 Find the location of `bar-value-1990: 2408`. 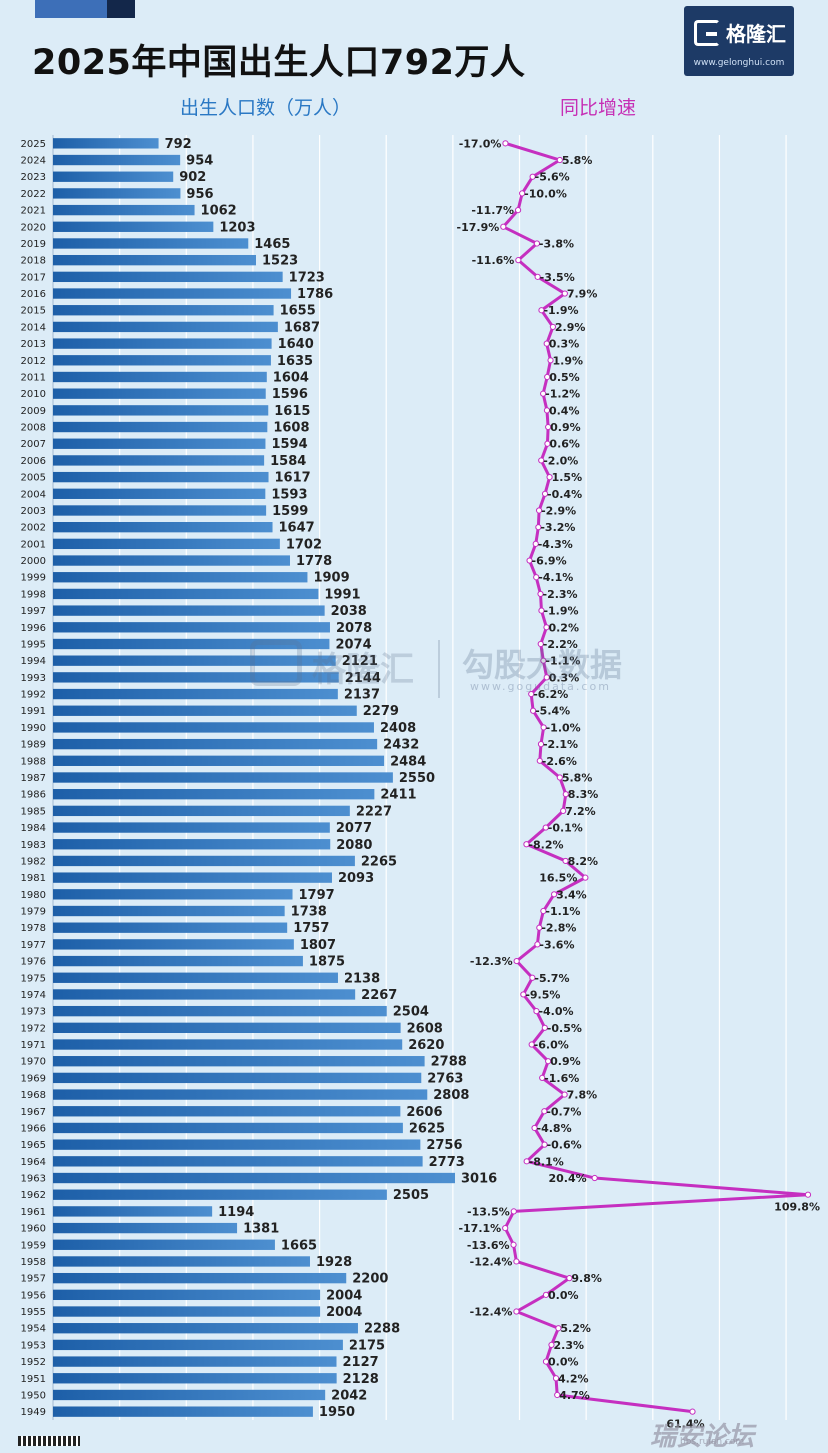

bar-value-1990: 2408 is located at coordinates (398, 728).